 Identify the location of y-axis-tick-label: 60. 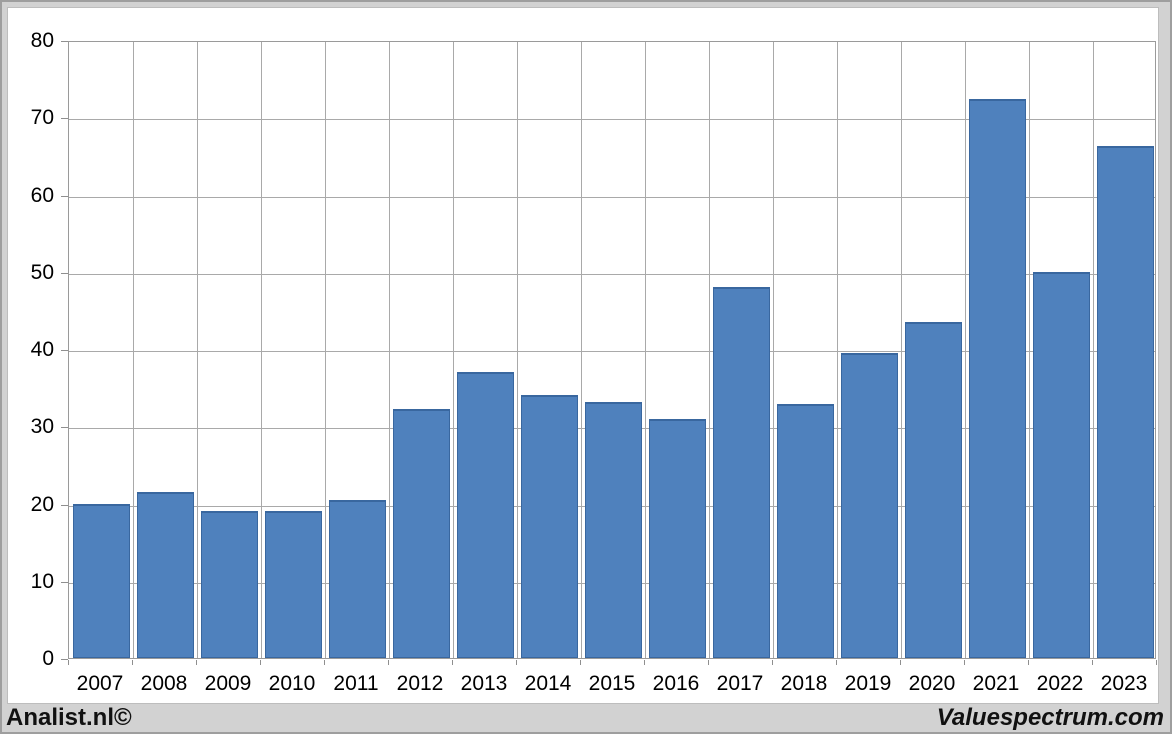
(42, 195).